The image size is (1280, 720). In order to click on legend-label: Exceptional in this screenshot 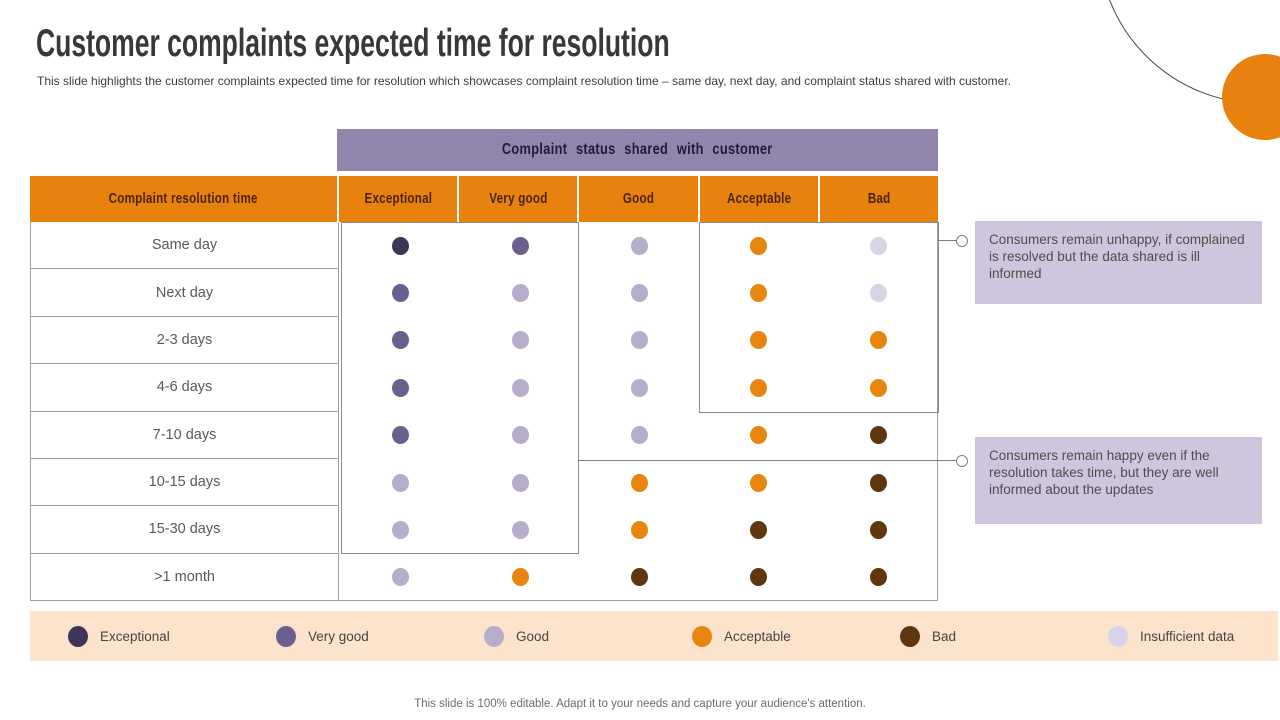, I will do `click(135, 636)`.